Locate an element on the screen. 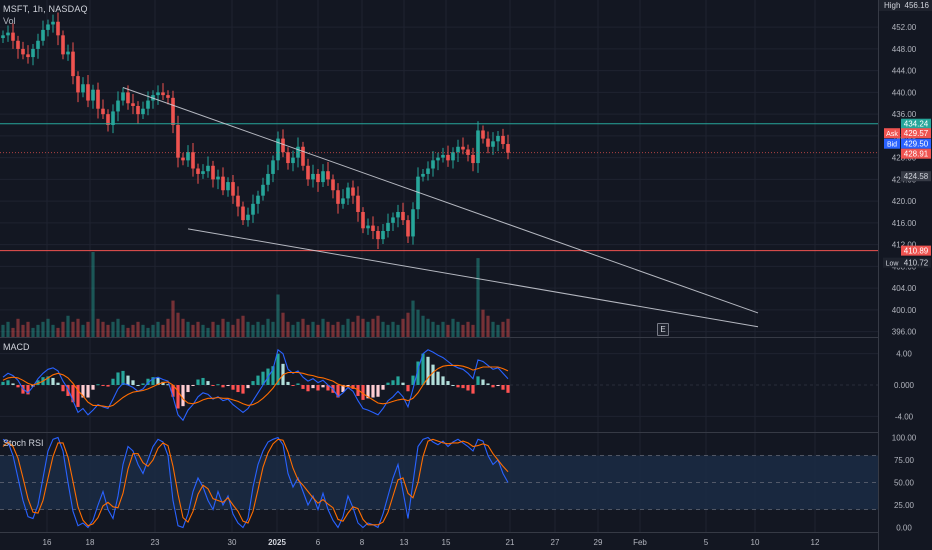 The image size is (932, 550). stoch-rsi-label: Stoch RSI is located at coordinates (23, 443).